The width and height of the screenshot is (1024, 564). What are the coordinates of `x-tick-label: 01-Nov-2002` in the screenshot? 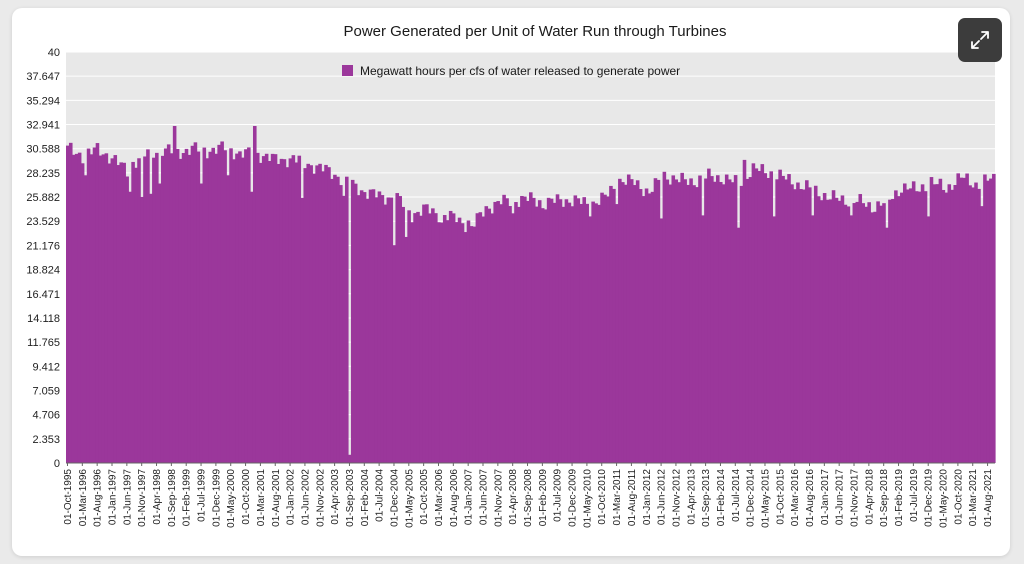 It's located at (320, 498).